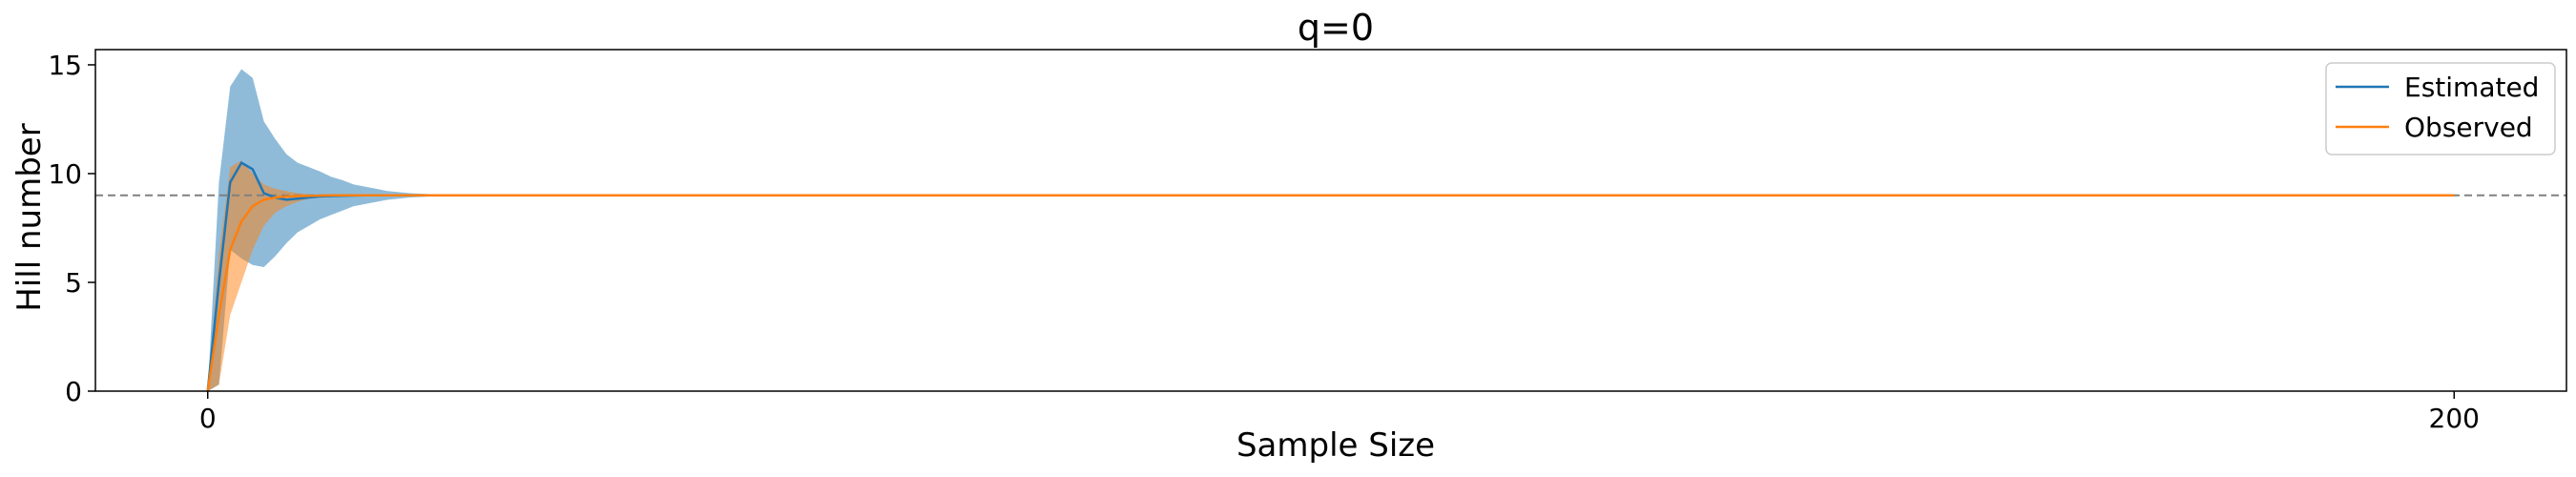 The height and width of the screenshot is (477, 2576). What do you see at coordinates (1336, 28) in the screenshot?
I see `chart-title: q=0` at bounding box center [1336, 28].